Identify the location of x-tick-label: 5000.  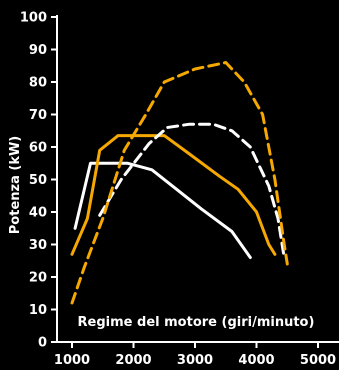
(318, 360).